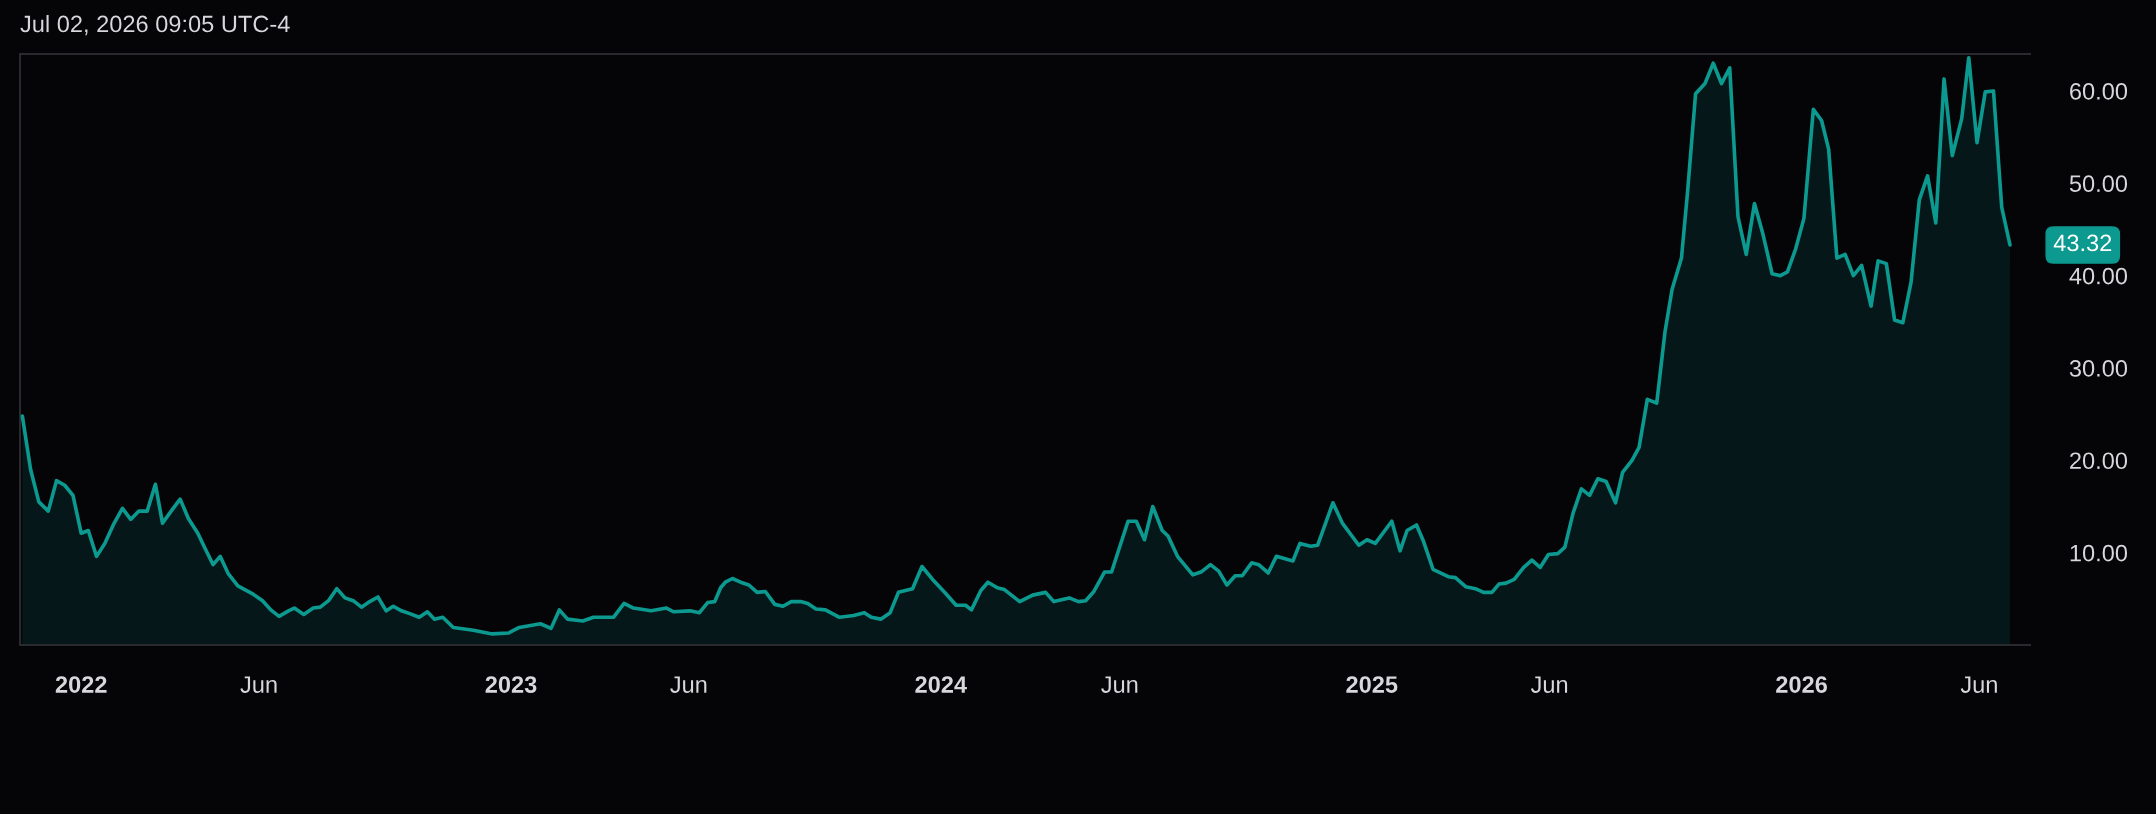 The width and height of the screenshot is (2156, 814). What do you see at coordinates (941, 684) in the screenshot?
I see `x-tick-label: 2024` at bounding box center [941, 684].